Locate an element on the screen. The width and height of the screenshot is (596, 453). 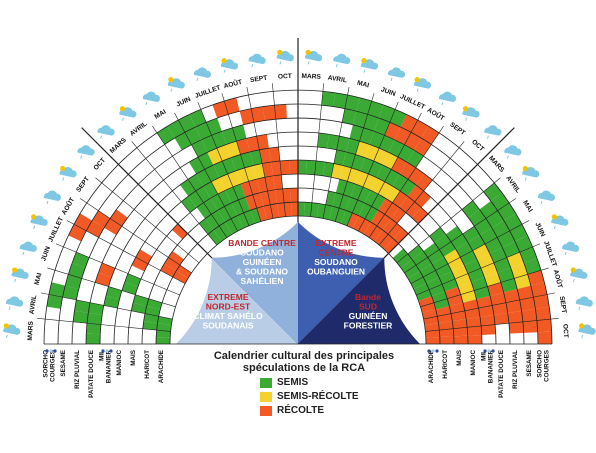
crop-cell-q3-r8-c7 is located at coordinates (387, 113).